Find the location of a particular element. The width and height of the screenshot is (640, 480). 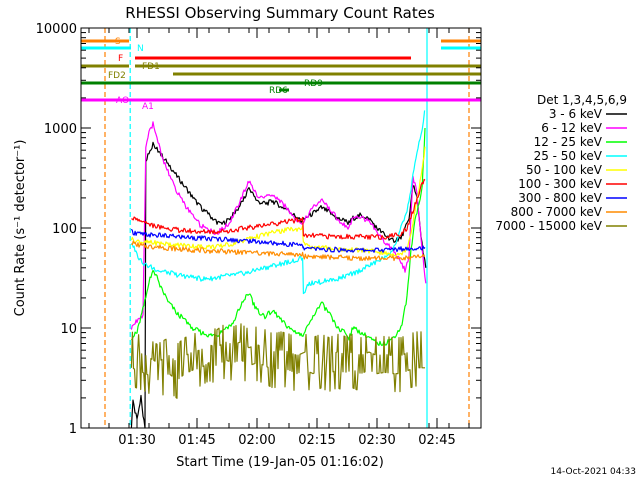

legend-label-4: 50 - 100 keV is located at coordinates (564, 170).